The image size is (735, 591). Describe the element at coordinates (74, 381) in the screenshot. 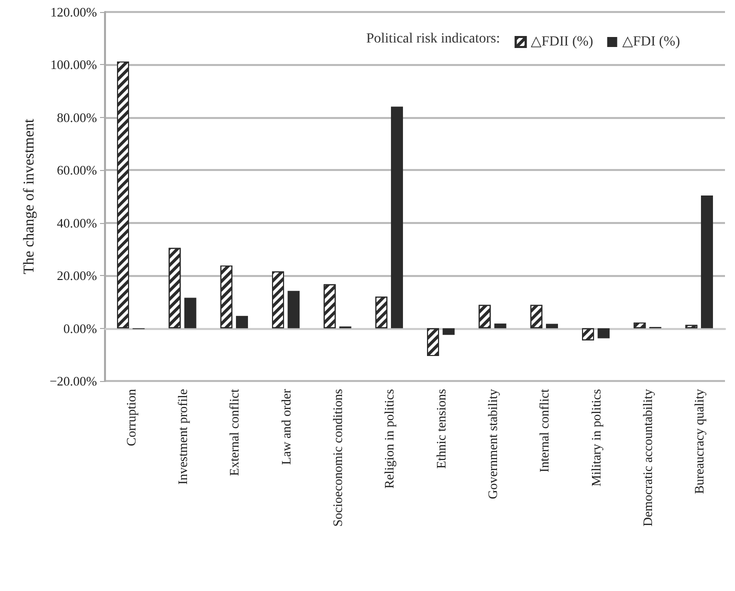

I see `y-tick-label: −20.00%` at that location.